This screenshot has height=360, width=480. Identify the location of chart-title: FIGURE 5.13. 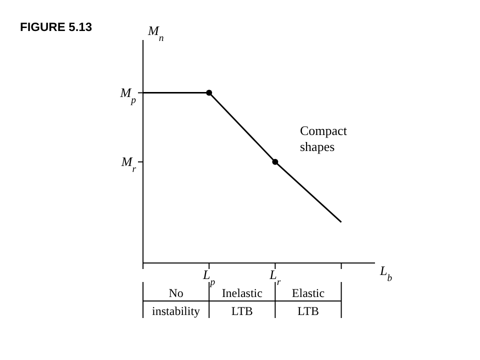
(56, 27).